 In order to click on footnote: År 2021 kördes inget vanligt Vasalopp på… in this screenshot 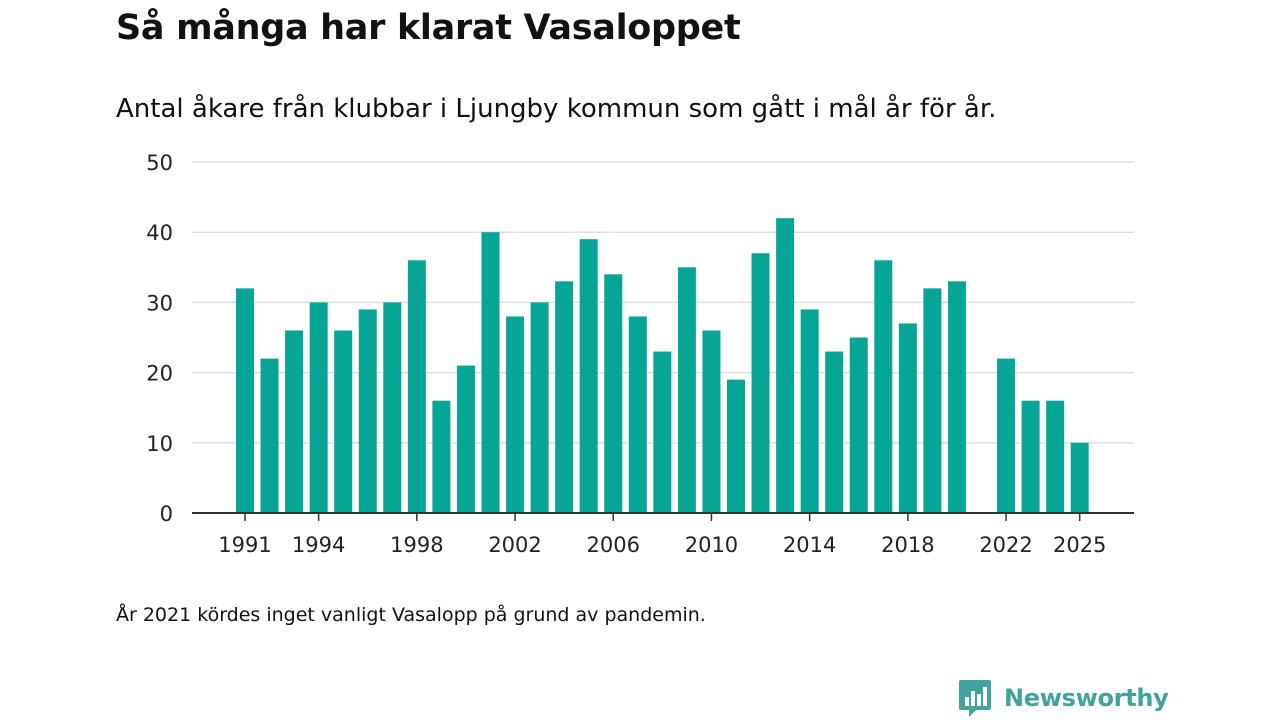, I will do `click(411, 615)`.